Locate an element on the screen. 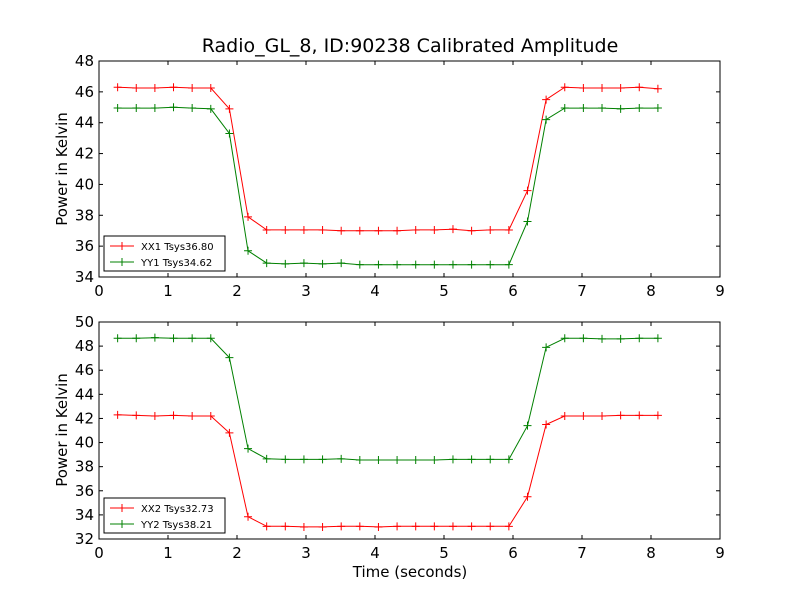 The height and width of the screenshot is (600, 800). bottom-y-tick-label: 40 is located at coordinates (84, 443).